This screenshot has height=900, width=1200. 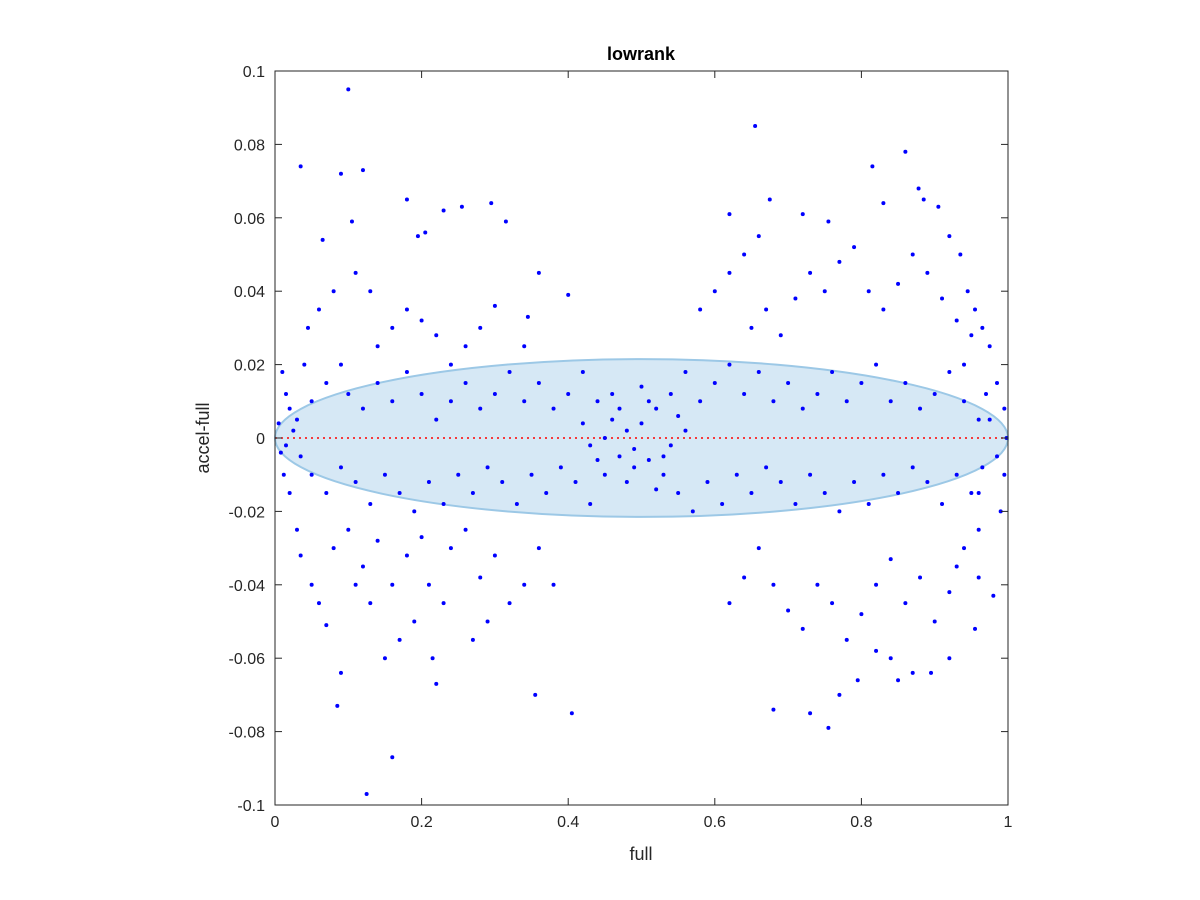 What do you see at coordinates (254, 72) in the screenshot?
I see `y-tick-label: 0.1` at bounding box center [254, 72].